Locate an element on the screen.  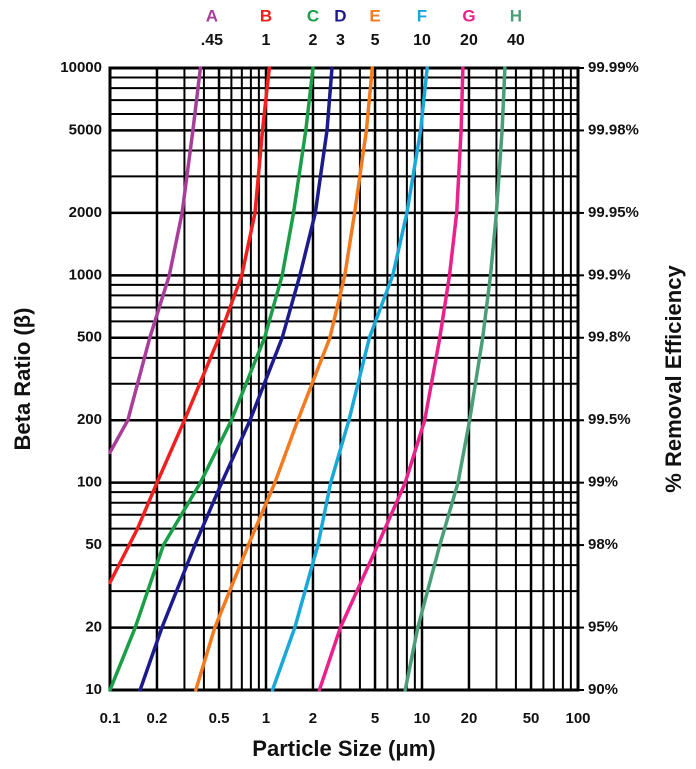
y2-tick-label: 99.9% is located at coordinates (609, 274).